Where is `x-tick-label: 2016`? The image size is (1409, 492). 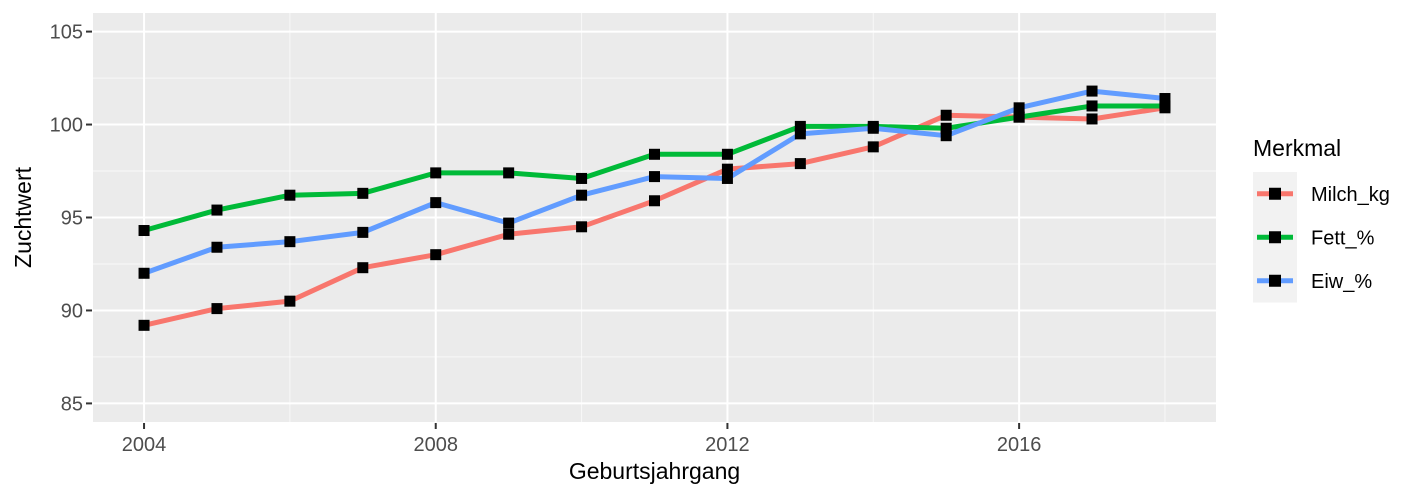
x-tick-label: 2016 is located at coordinates (1019, 445).